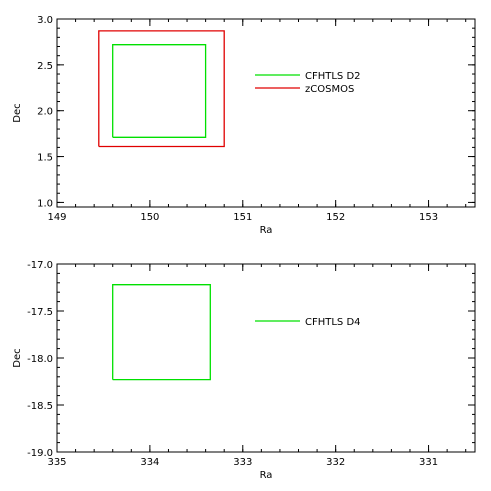 Image resolution: width=491 pixels, height=491 pixels. I want to click on x-tick-label: 334, so click(149, 462).